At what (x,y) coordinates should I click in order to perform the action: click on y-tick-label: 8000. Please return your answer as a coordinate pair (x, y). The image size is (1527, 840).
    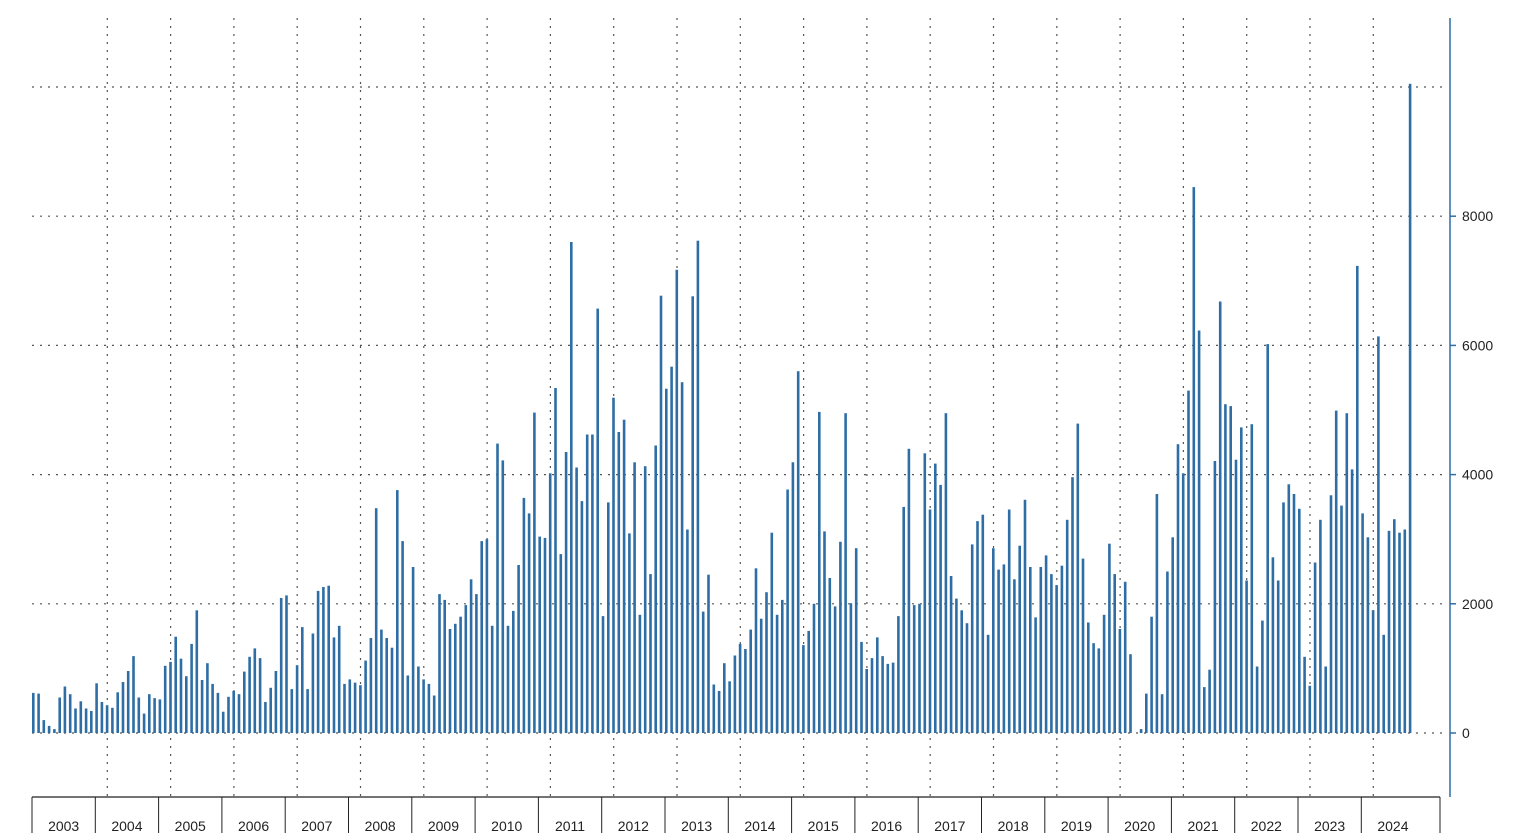
    Looking at the image, I should click on (1477, 216).